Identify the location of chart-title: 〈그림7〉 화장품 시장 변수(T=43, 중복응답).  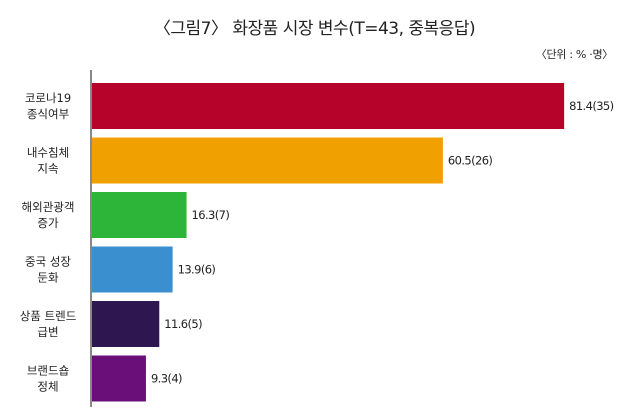
(314, 29).